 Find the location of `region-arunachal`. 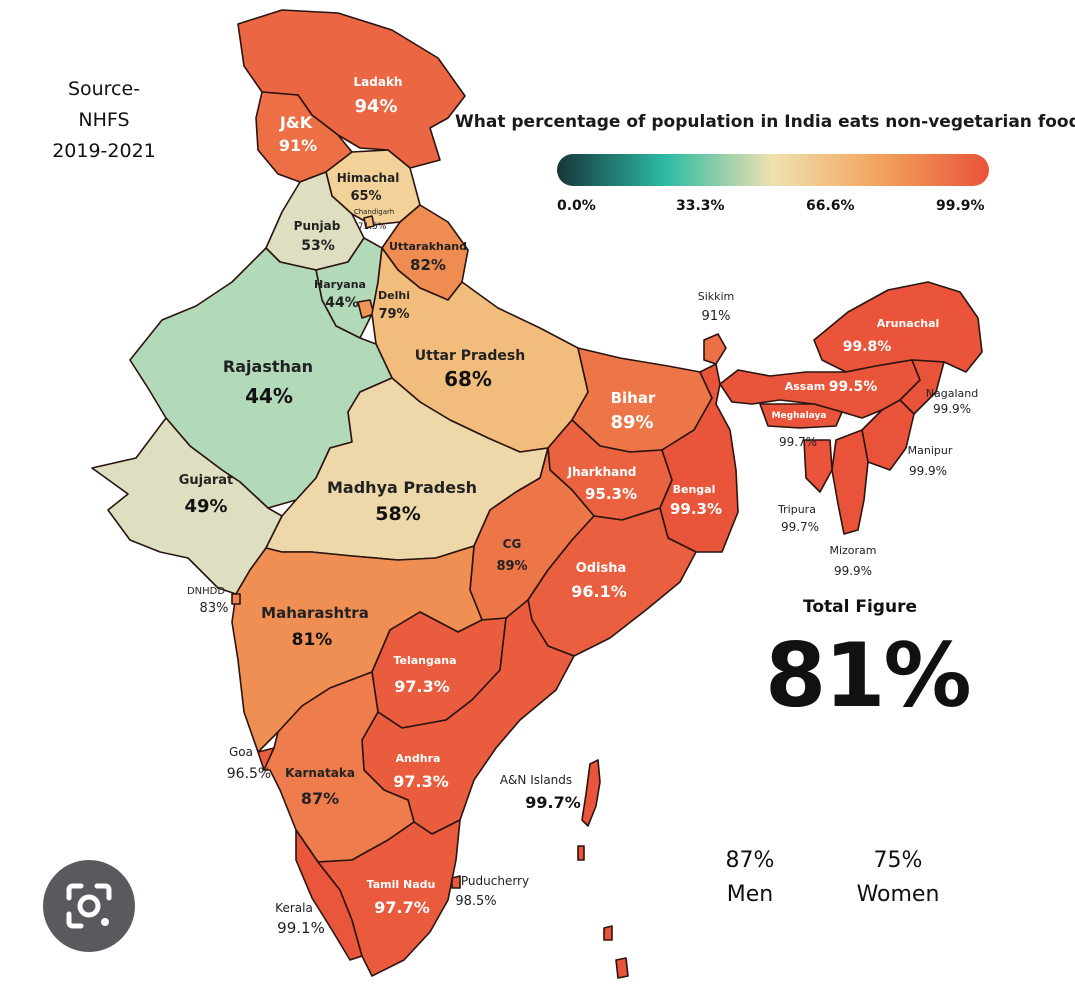

region-arunachal is located at coordinates (898, 327).